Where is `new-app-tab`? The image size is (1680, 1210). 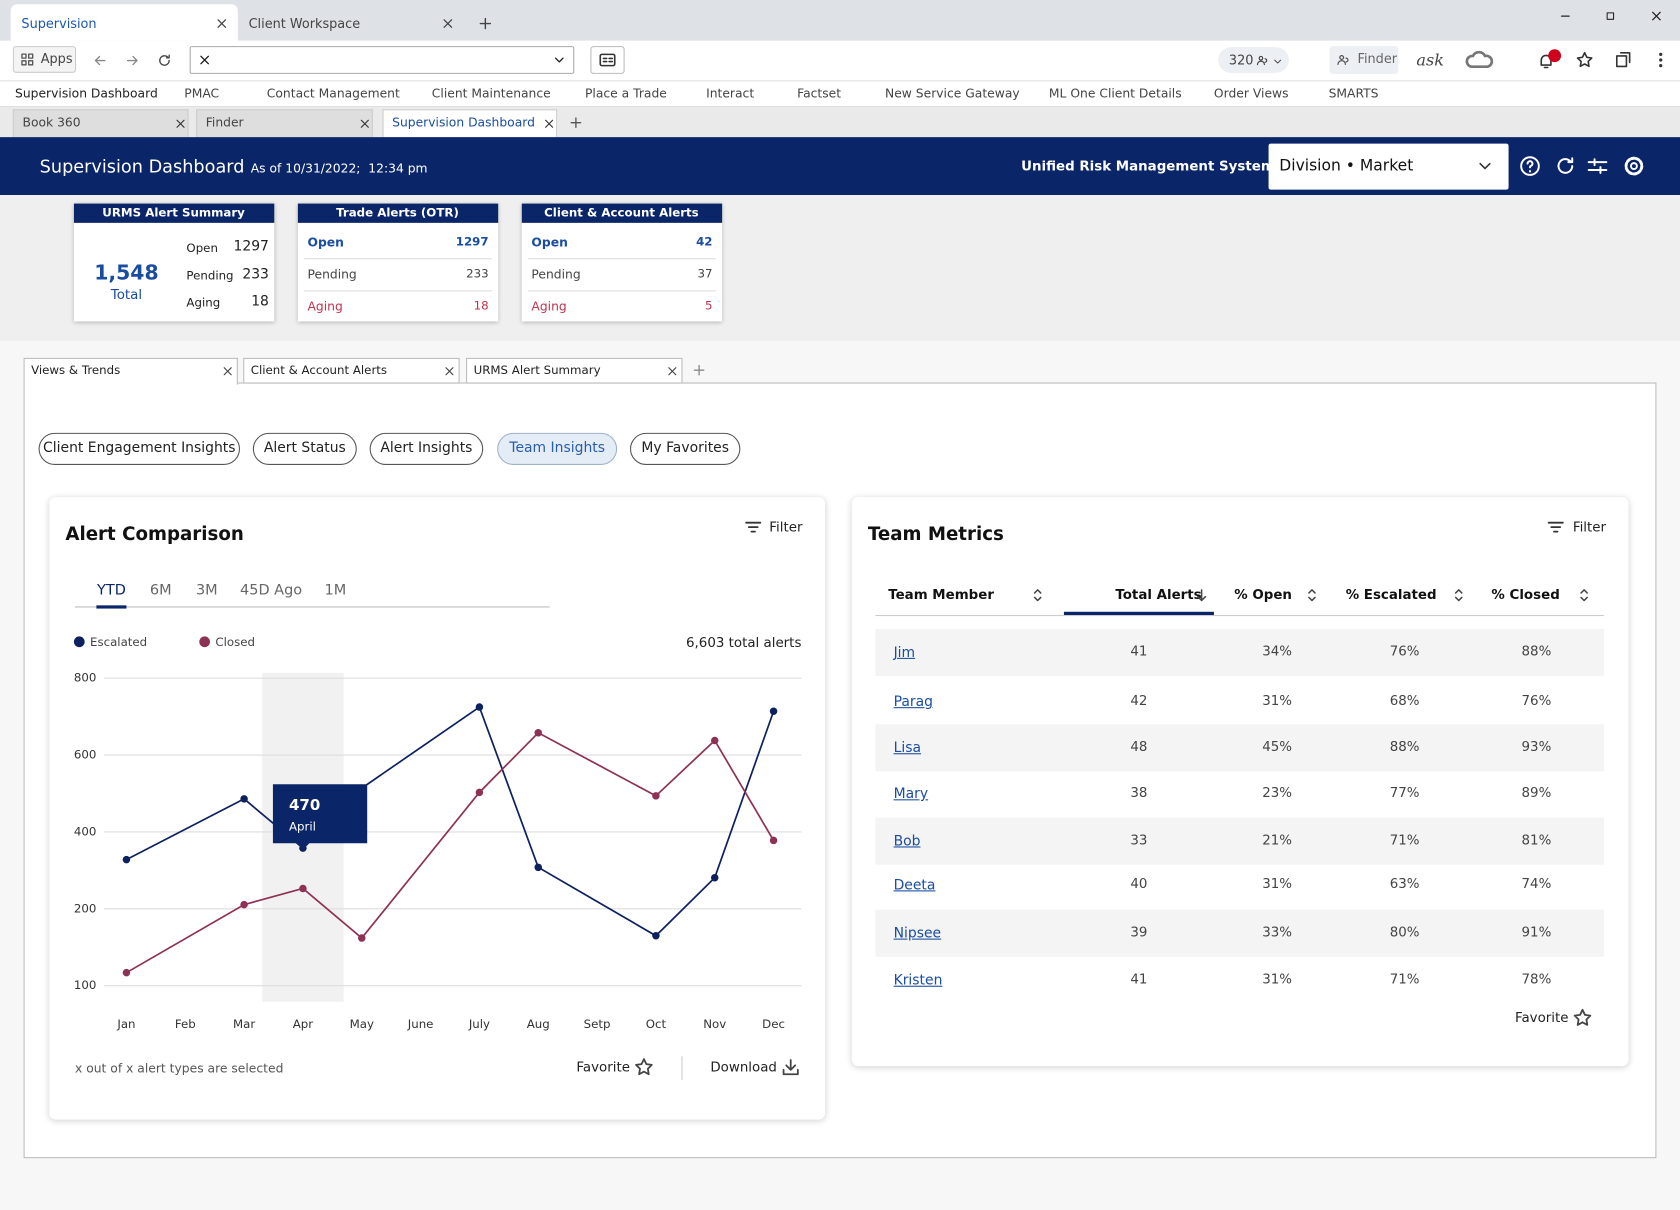 new-app-tab is located at coordinates (575, 122).